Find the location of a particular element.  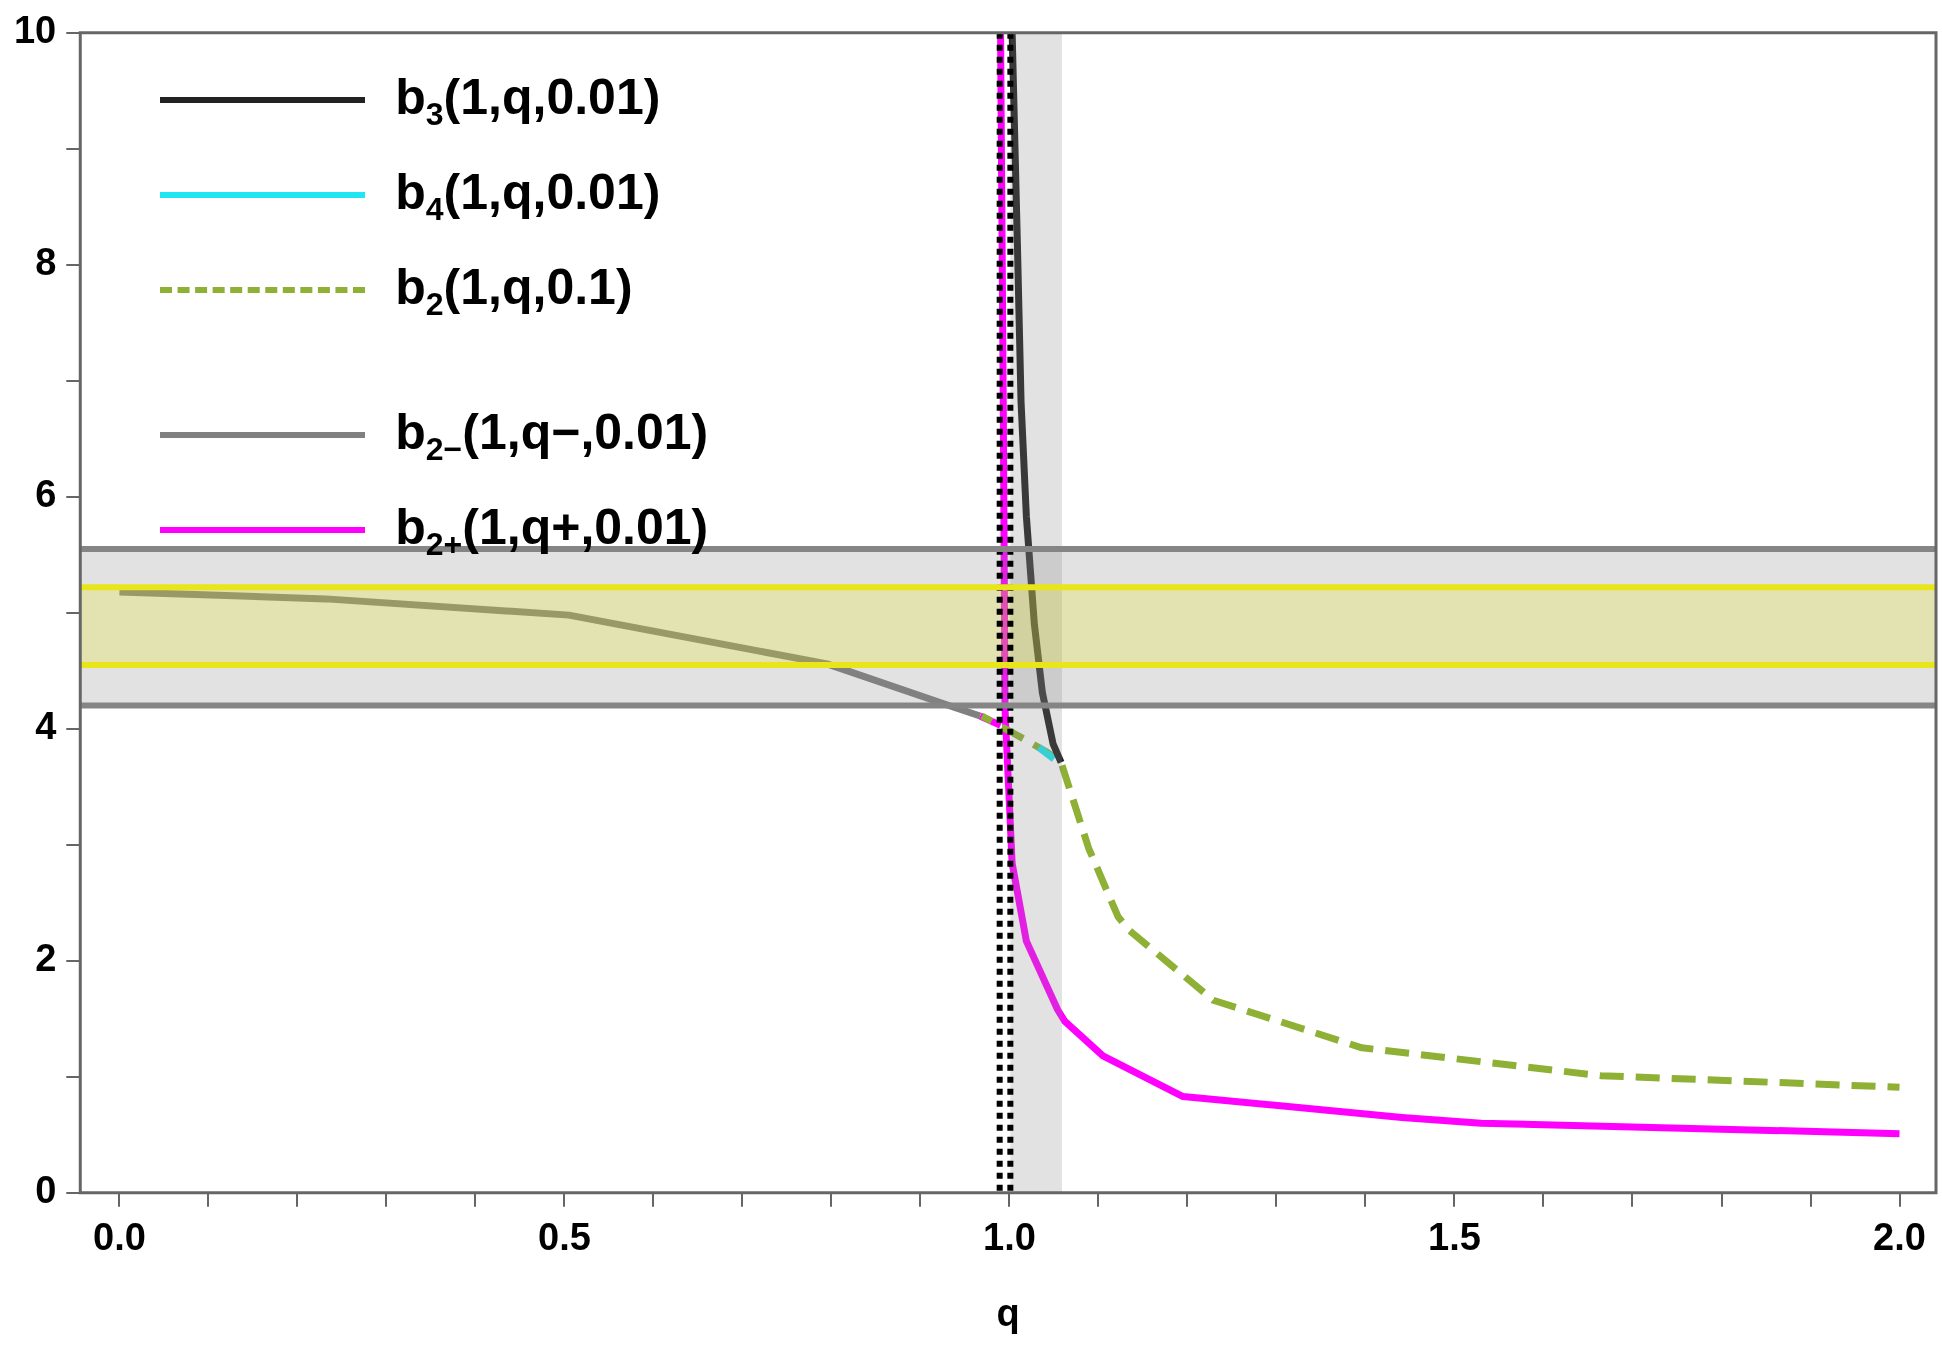

y-tick-label: 10 is located at coordinates (35, 30).